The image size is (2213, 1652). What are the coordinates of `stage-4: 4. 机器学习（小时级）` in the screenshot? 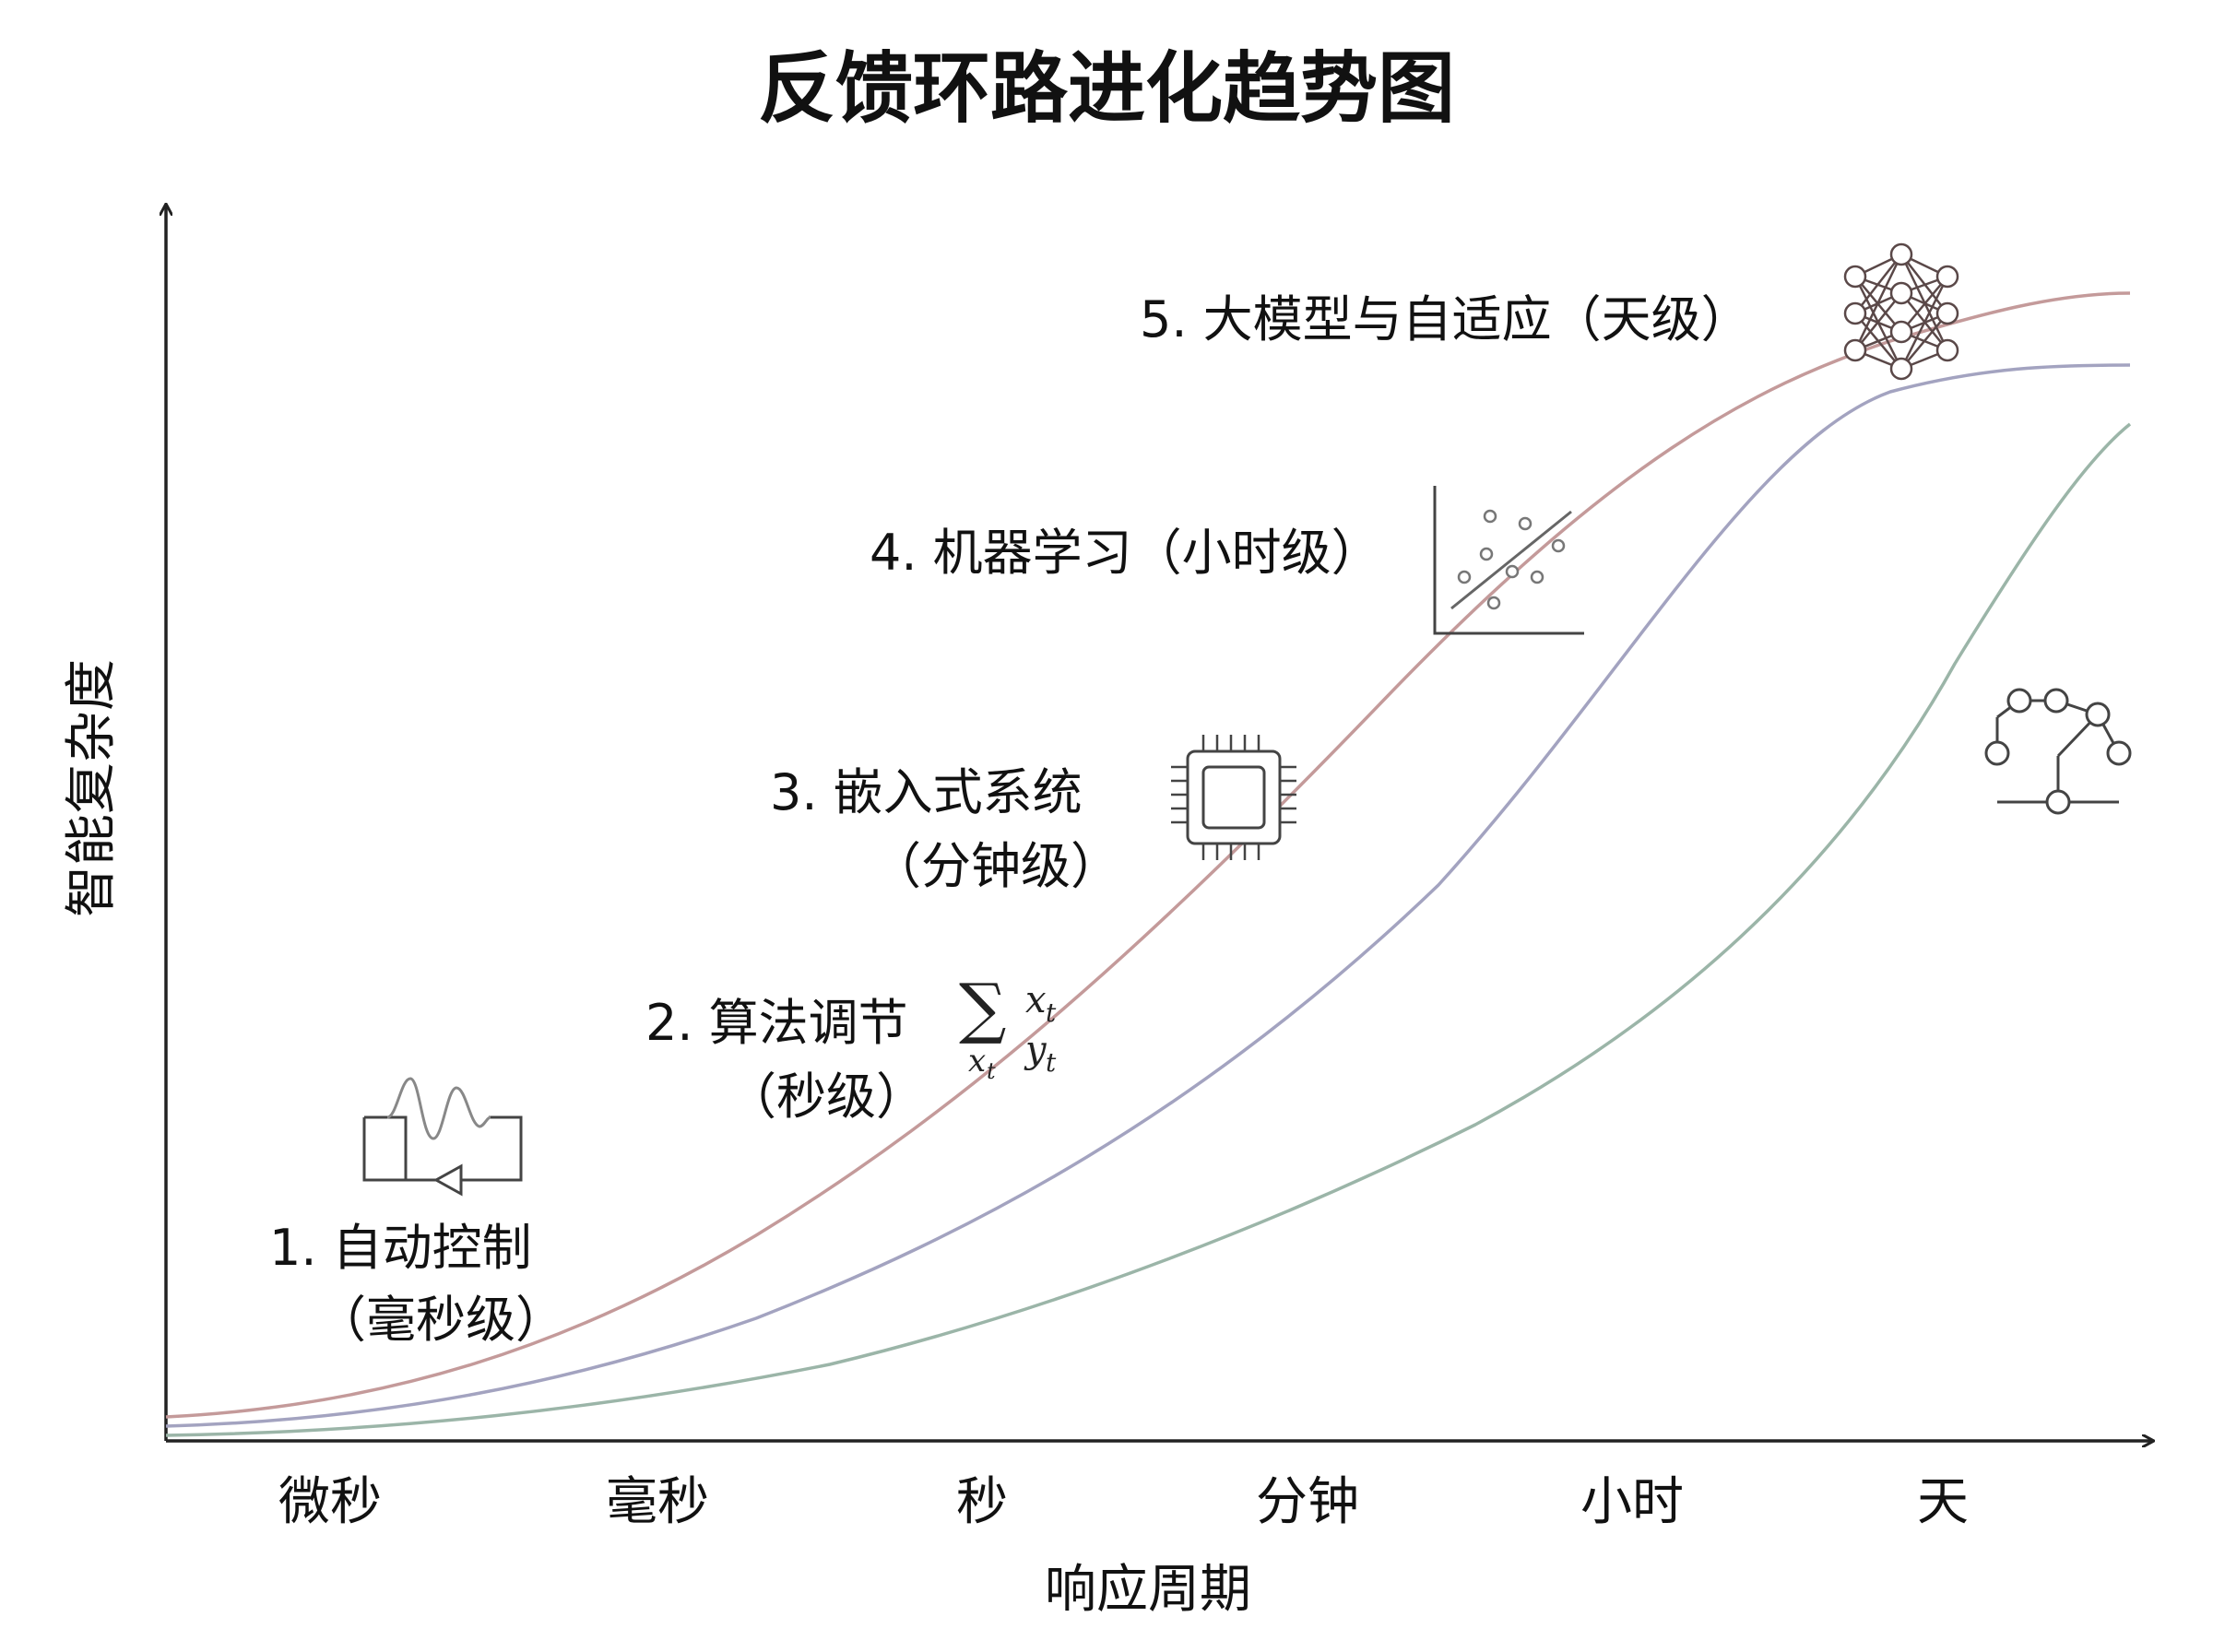 It's located at (1227, 560).